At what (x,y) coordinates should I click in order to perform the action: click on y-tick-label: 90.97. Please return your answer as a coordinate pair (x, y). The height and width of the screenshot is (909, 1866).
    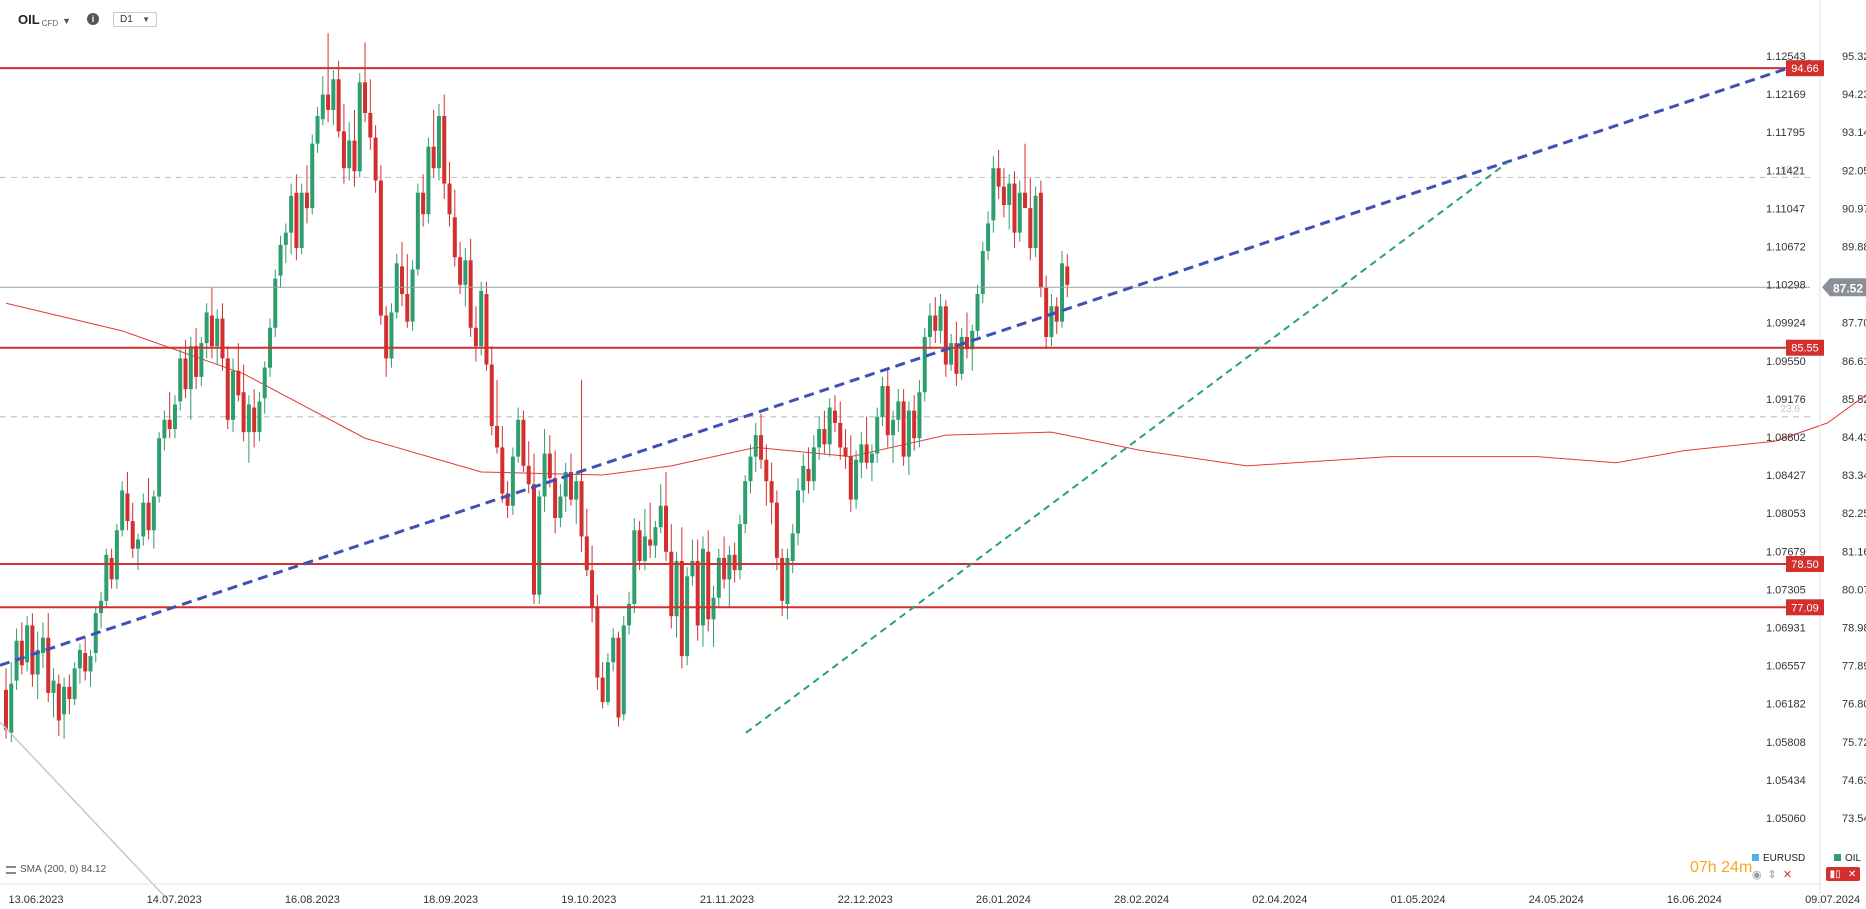
    Looking at the image, I should click on (1854, 209).